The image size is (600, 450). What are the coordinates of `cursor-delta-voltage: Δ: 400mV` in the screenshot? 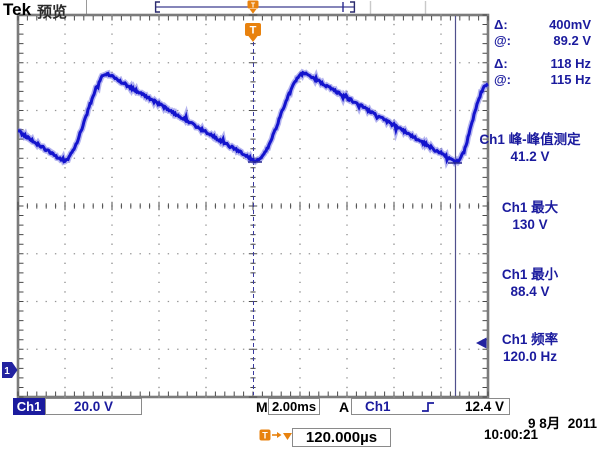 It's located at (542, 25).